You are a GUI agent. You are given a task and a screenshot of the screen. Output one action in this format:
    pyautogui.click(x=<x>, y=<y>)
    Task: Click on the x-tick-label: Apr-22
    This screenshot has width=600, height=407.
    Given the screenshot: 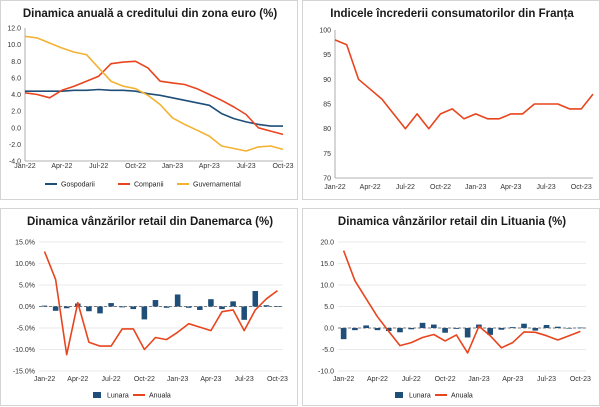 What is the action you would take?
    pyautogui.click(x=377, y=379)
    